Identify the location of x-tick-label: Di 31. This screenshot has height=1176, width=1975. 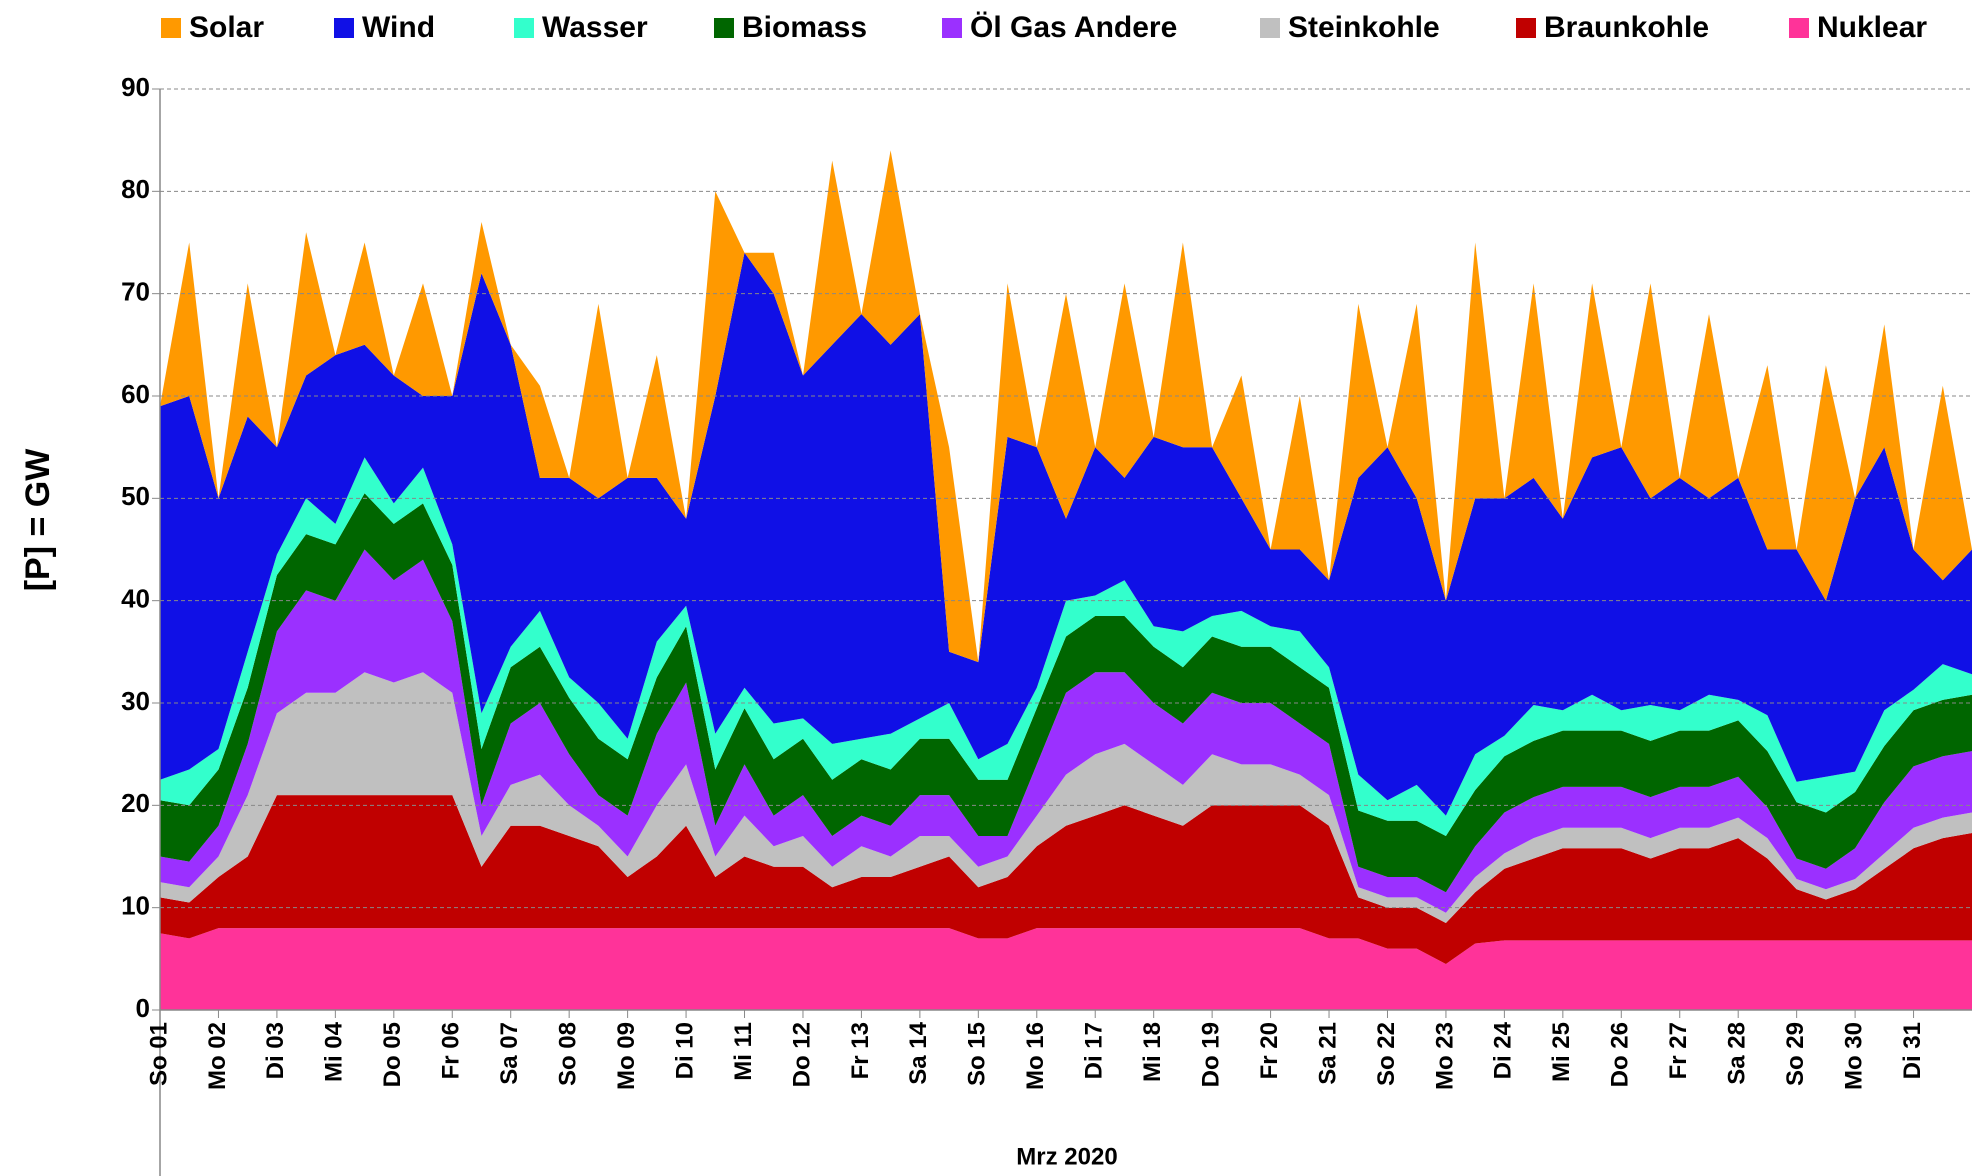
(1912, 1050).